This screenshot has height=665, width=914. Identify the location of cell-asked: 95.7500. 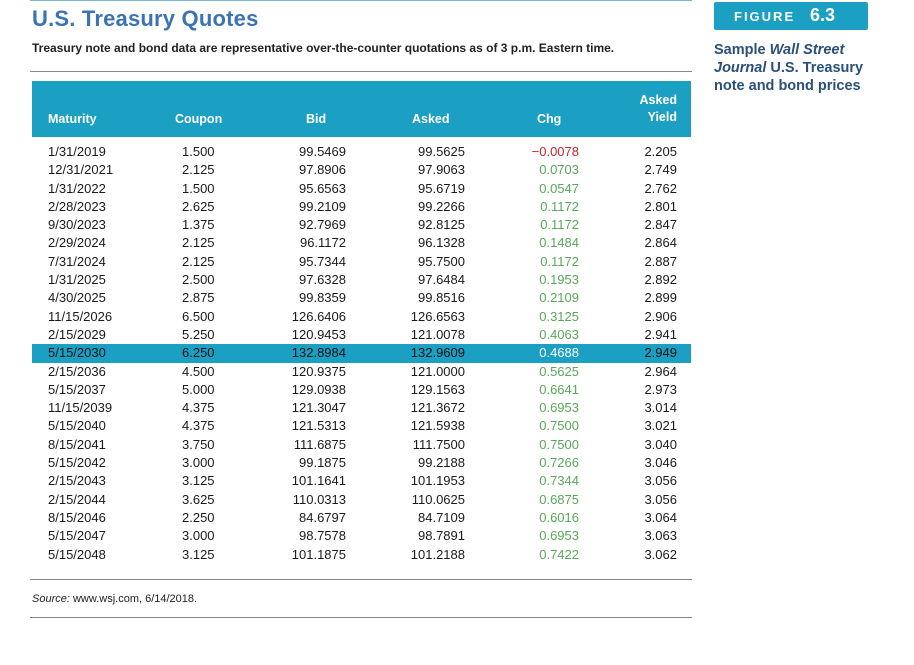
(441, 261).